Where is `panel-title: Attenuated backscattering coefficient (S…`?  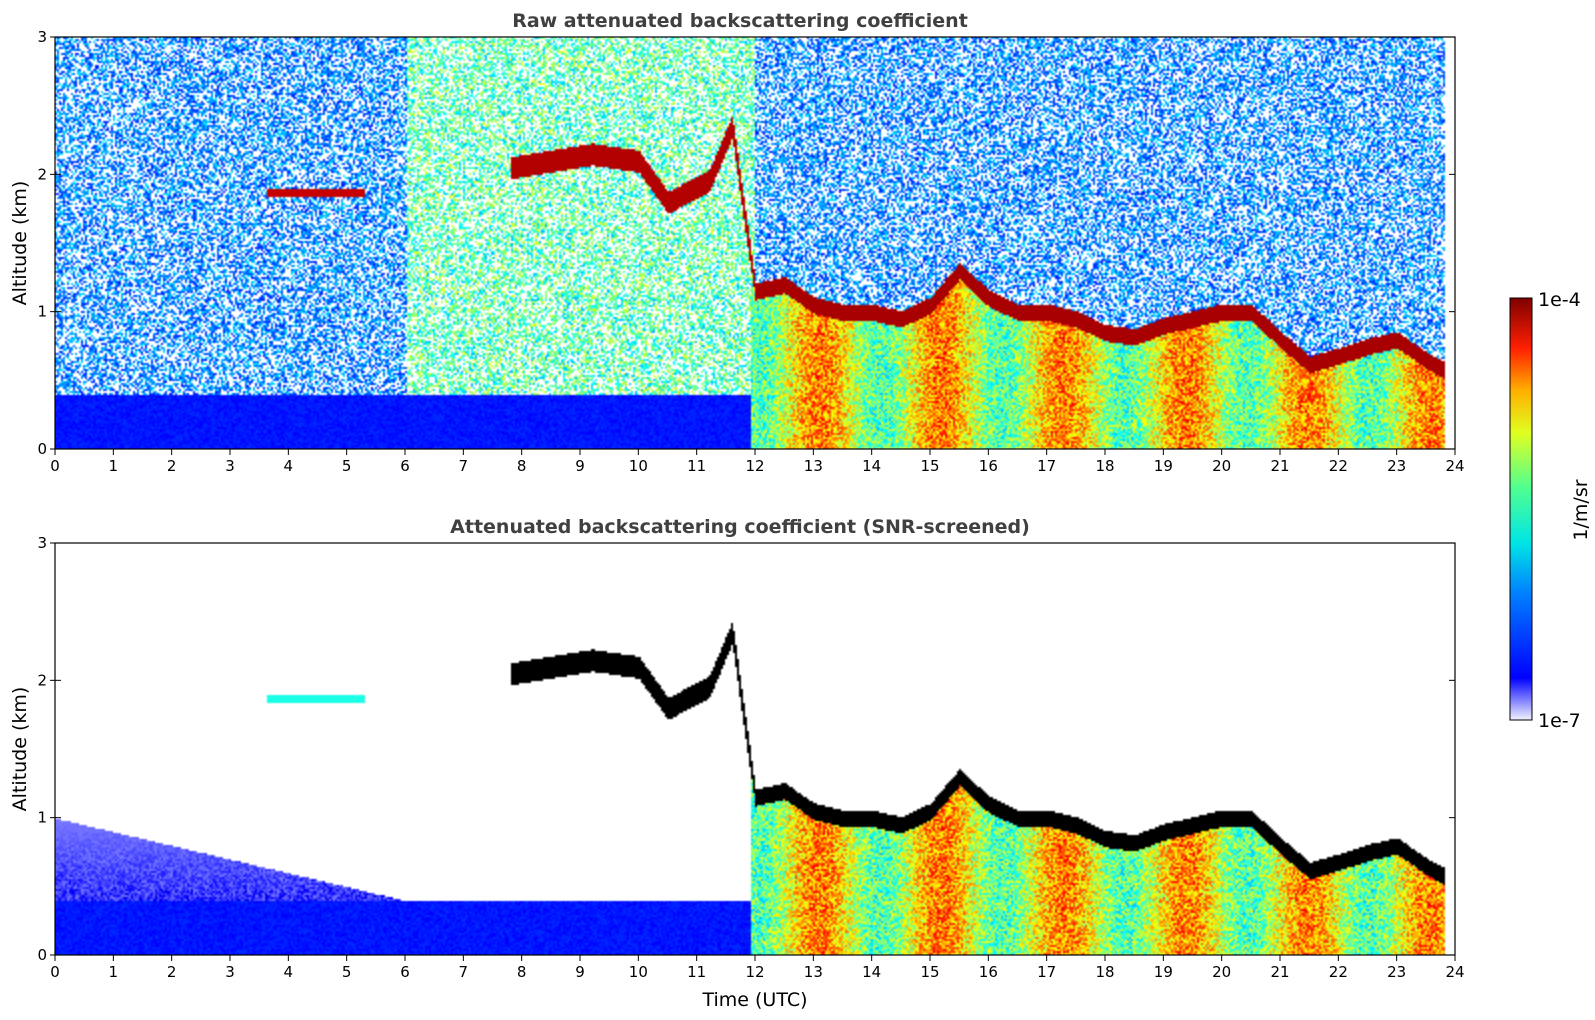
panel-title: Attenuated backscattering coefficient (S… is located at coordinates (740, 527).